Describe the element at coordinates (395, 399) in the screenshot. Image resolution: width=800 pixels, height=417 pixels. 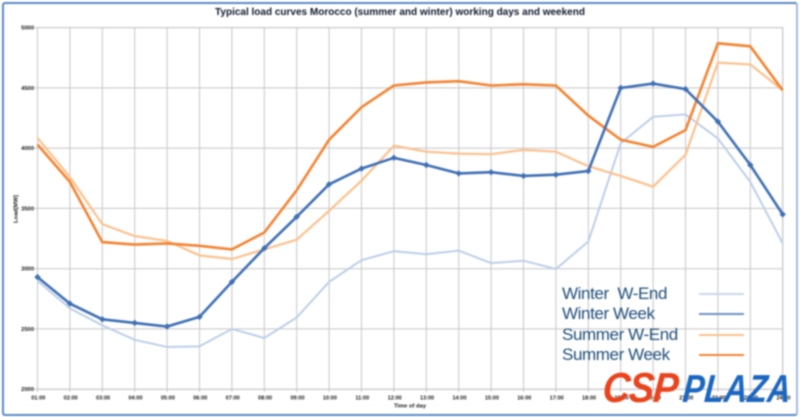
I see `svg-text: 12:00` at that location.